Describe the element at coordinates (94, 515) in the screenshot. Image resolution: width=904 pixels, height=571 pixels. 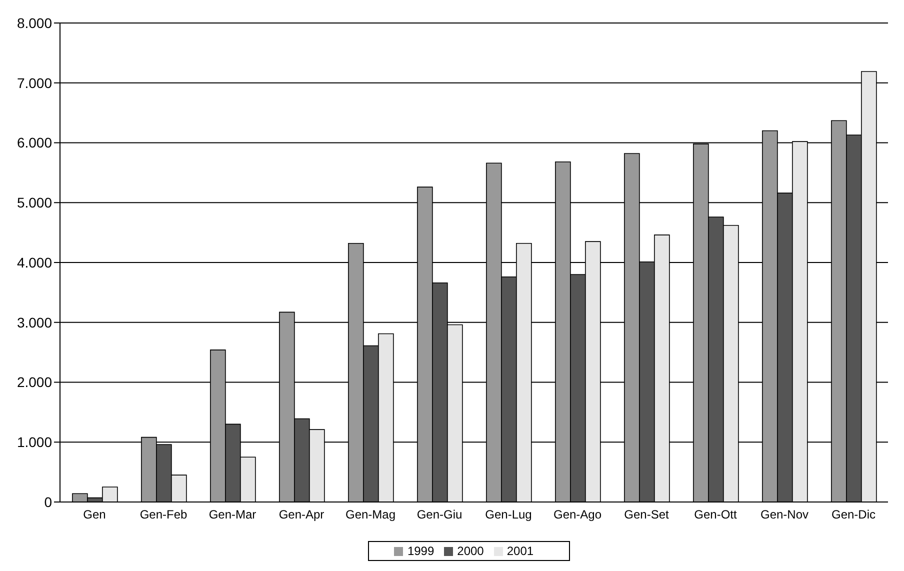
I see `x-tick-label: Gen` at that location.